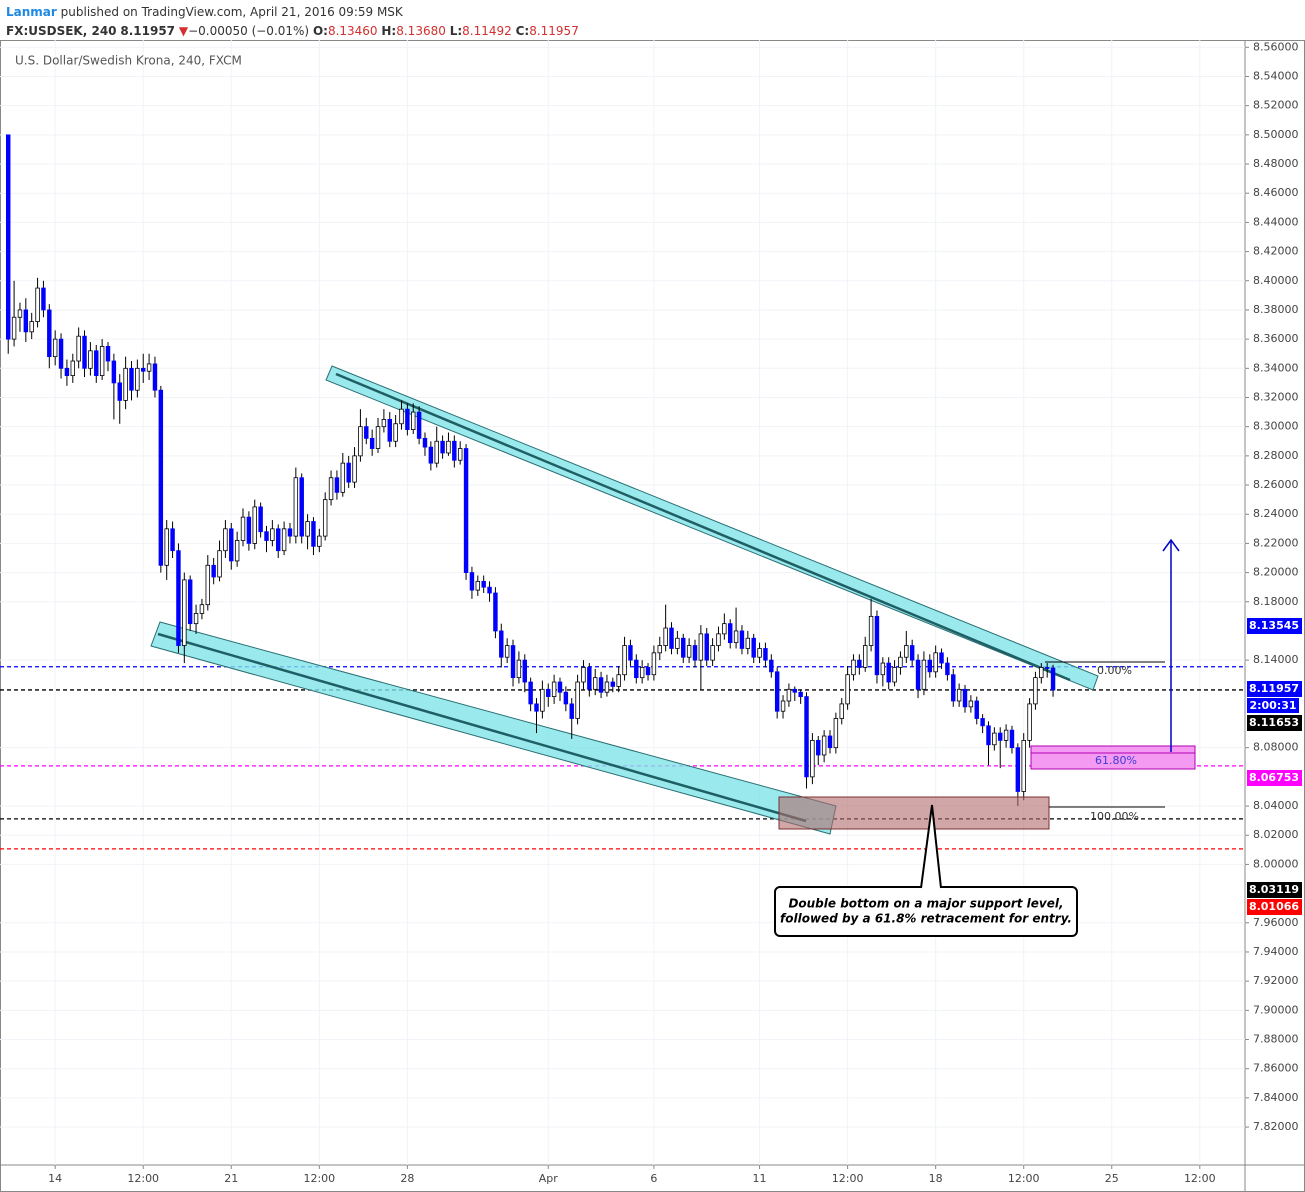  What do you see at coordinates (487, 31) in the screenshot?
I see `l-value: 8.11492` at bounding box center [487, 31].